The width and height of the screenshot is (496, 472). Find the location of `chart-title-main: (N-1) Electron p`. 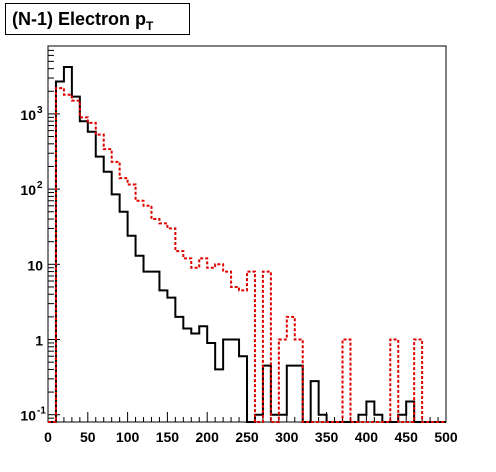

chart-title-main: (N-1) Electron p is located at coordinates (79, 19).